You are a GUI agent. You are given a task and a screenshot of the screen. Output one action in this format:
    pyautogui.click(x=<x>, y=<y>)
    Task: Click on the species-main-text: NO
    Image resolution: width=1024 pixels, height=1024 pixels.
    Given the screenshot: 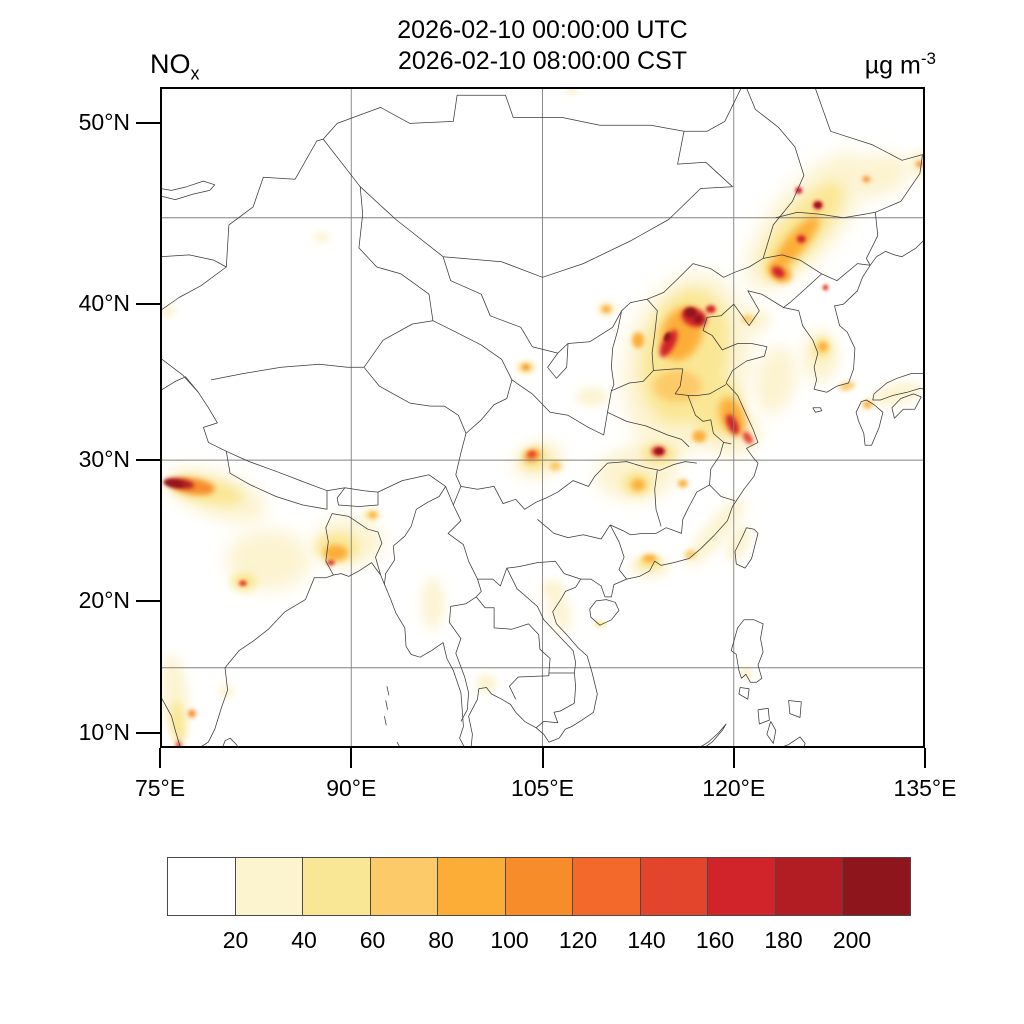 What is the action you would take?
    pyautogui.click(x=170, y=64)
    